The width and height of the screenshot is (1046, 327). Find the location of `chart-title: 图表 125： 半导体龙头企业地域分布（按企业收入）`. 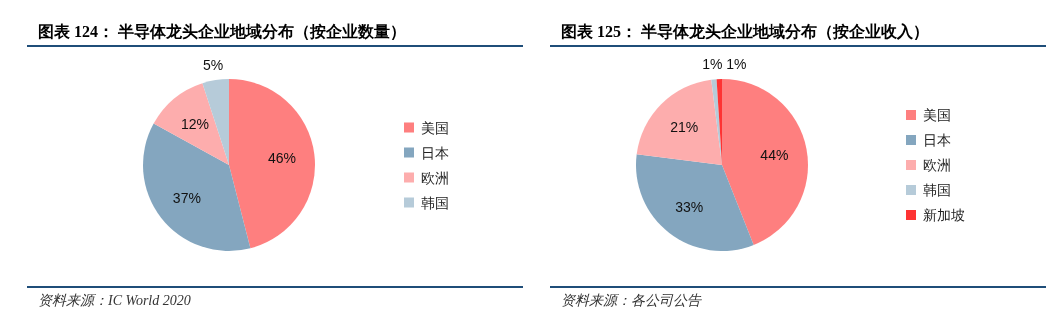

chart-title: 图表 125： 半导体龙头企业地域分布（按企业收入） is located at coordinates (745, 32).